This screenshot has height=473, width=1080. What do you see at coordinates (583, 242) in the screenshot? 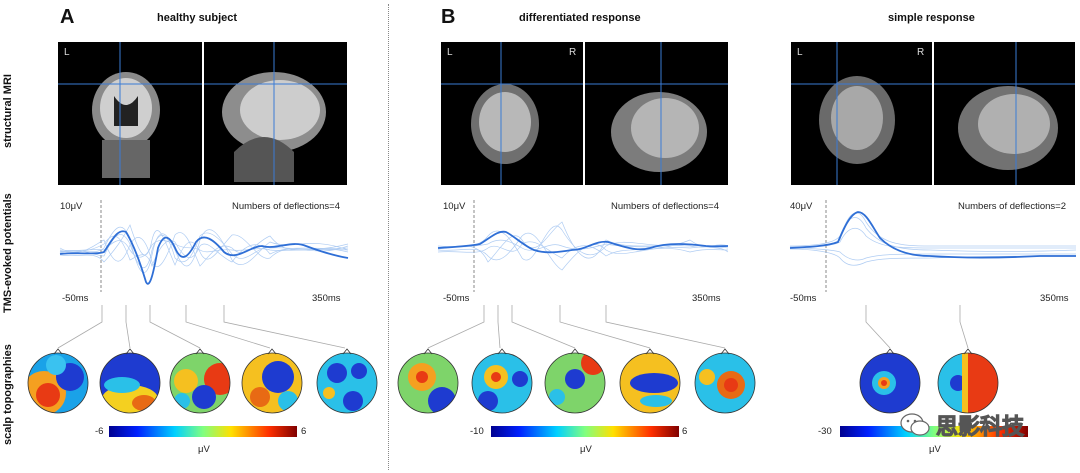
I see `tep-trace-mean-b` at bounding box center [583, 242].